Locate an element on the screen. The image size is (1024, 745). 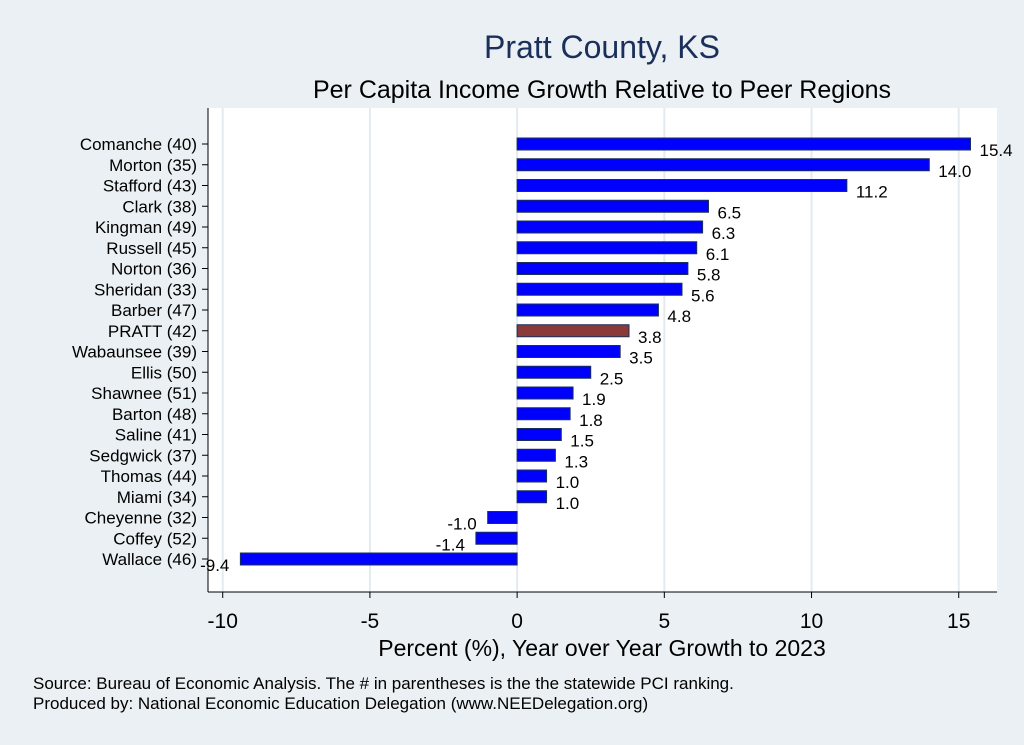
category-label: Kingman (49) is located at coordinates (146, 227).